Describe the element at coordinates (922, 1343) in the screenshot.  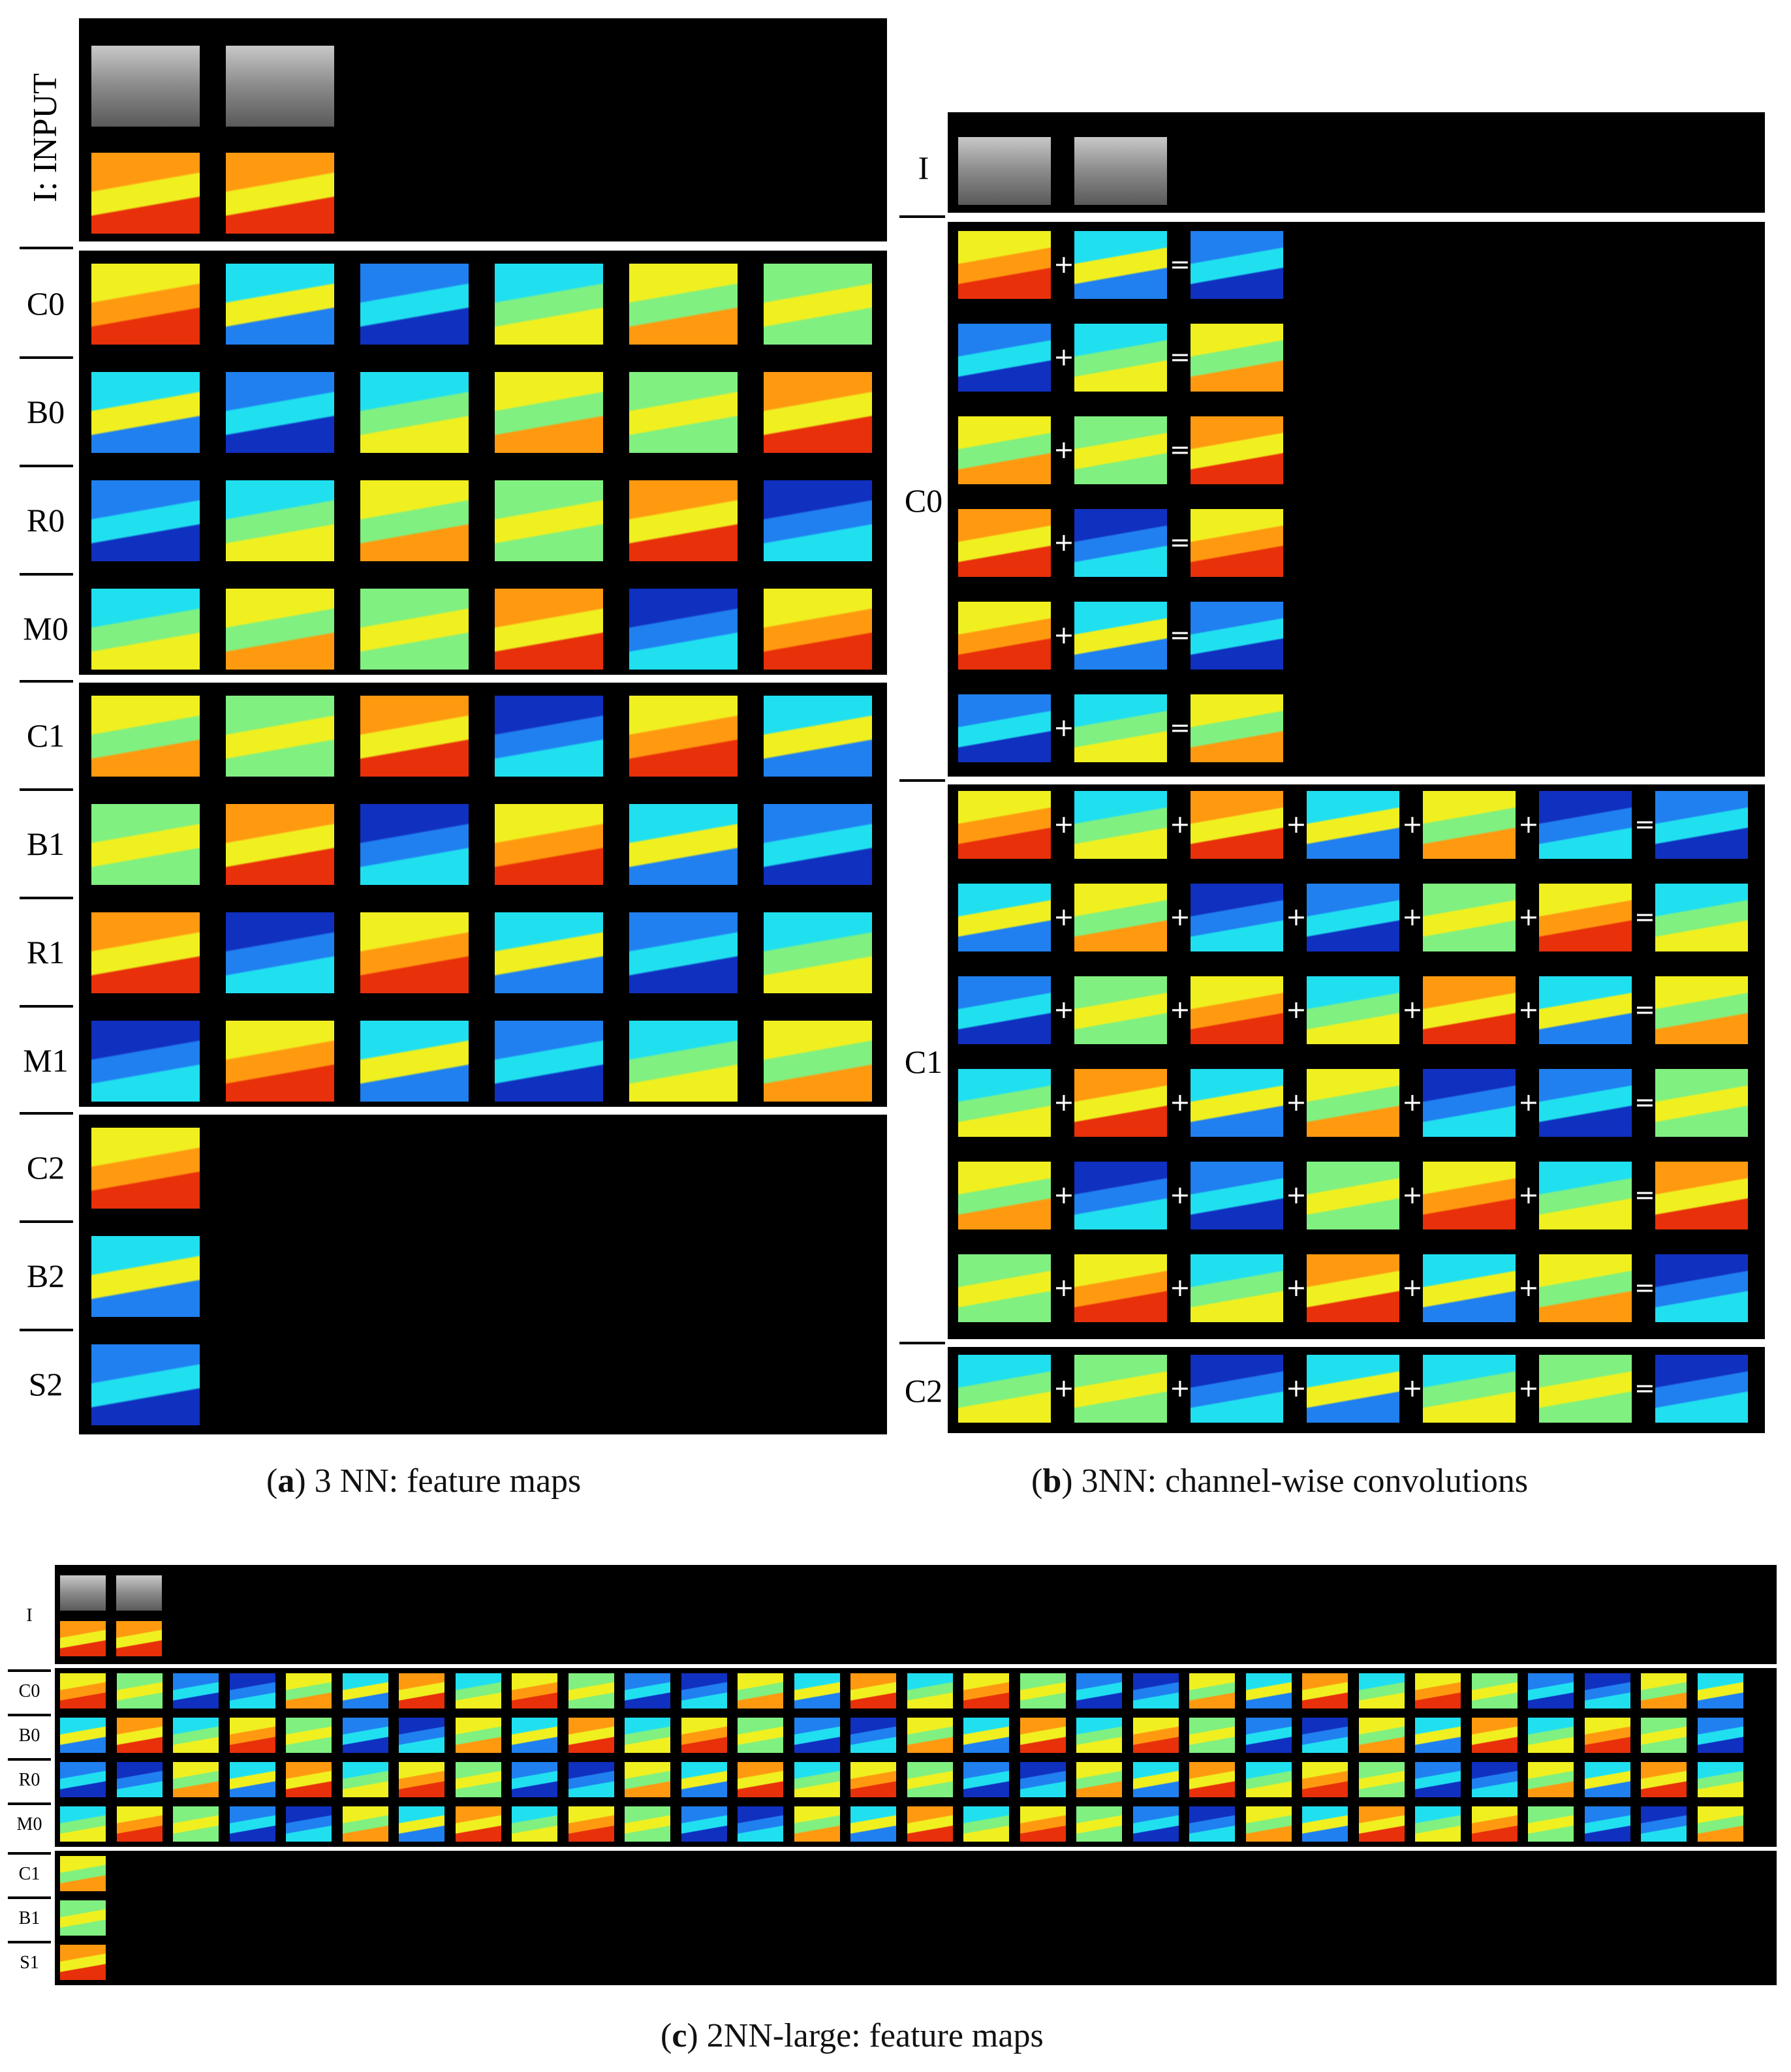
I see `panel-b-separator` at that location.